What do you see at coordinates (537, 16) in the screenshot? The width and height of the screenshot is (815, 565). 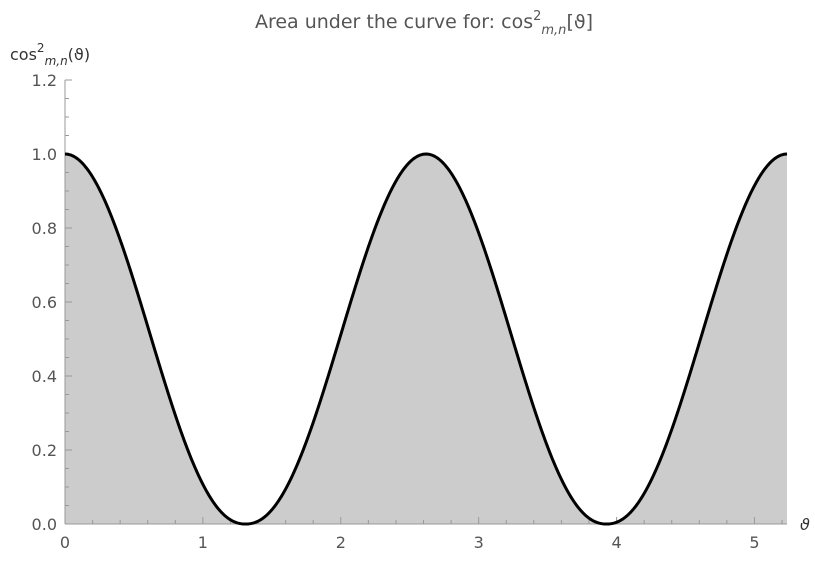 I see `chart-title-sup: 2` at bounding box center [537, 16].